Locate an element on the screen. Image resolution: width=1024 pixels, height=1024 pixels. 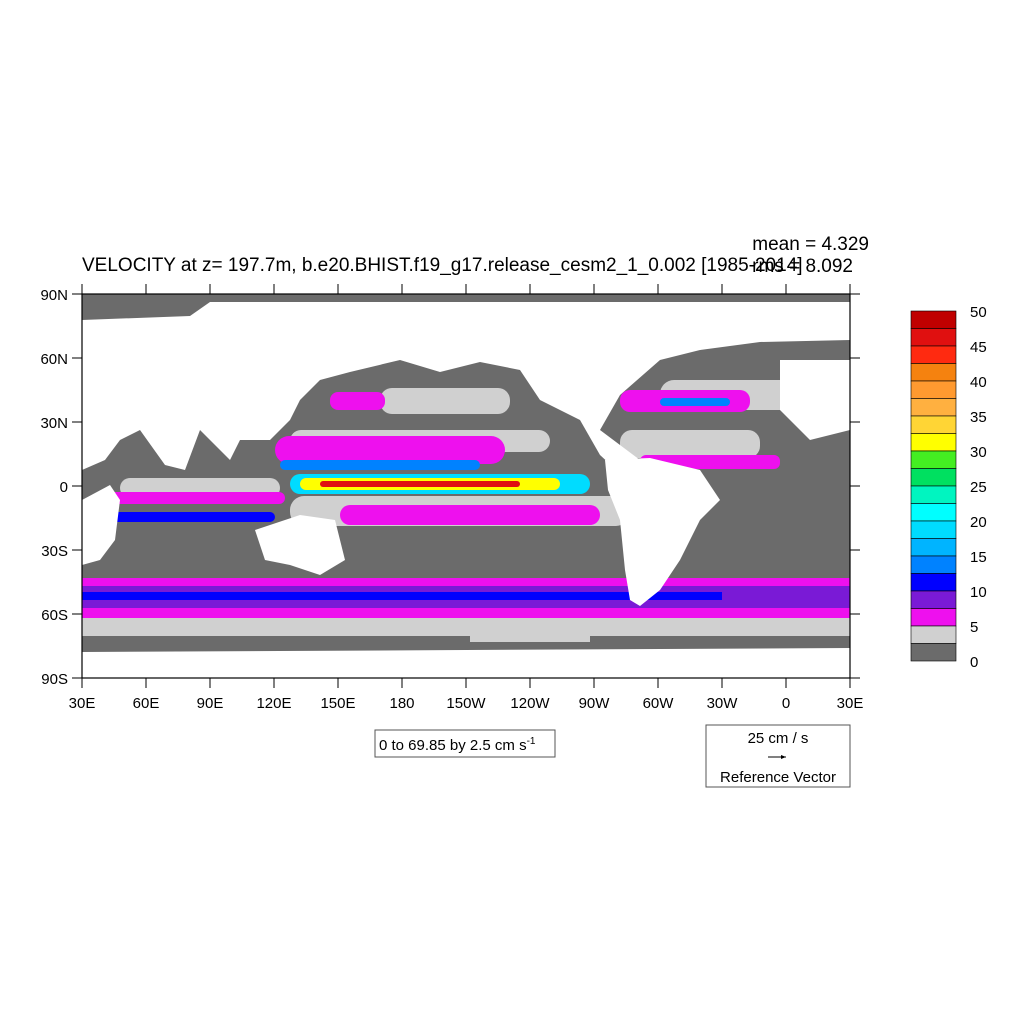
colorbar-label: 45 is located at coordinates (978, 347).